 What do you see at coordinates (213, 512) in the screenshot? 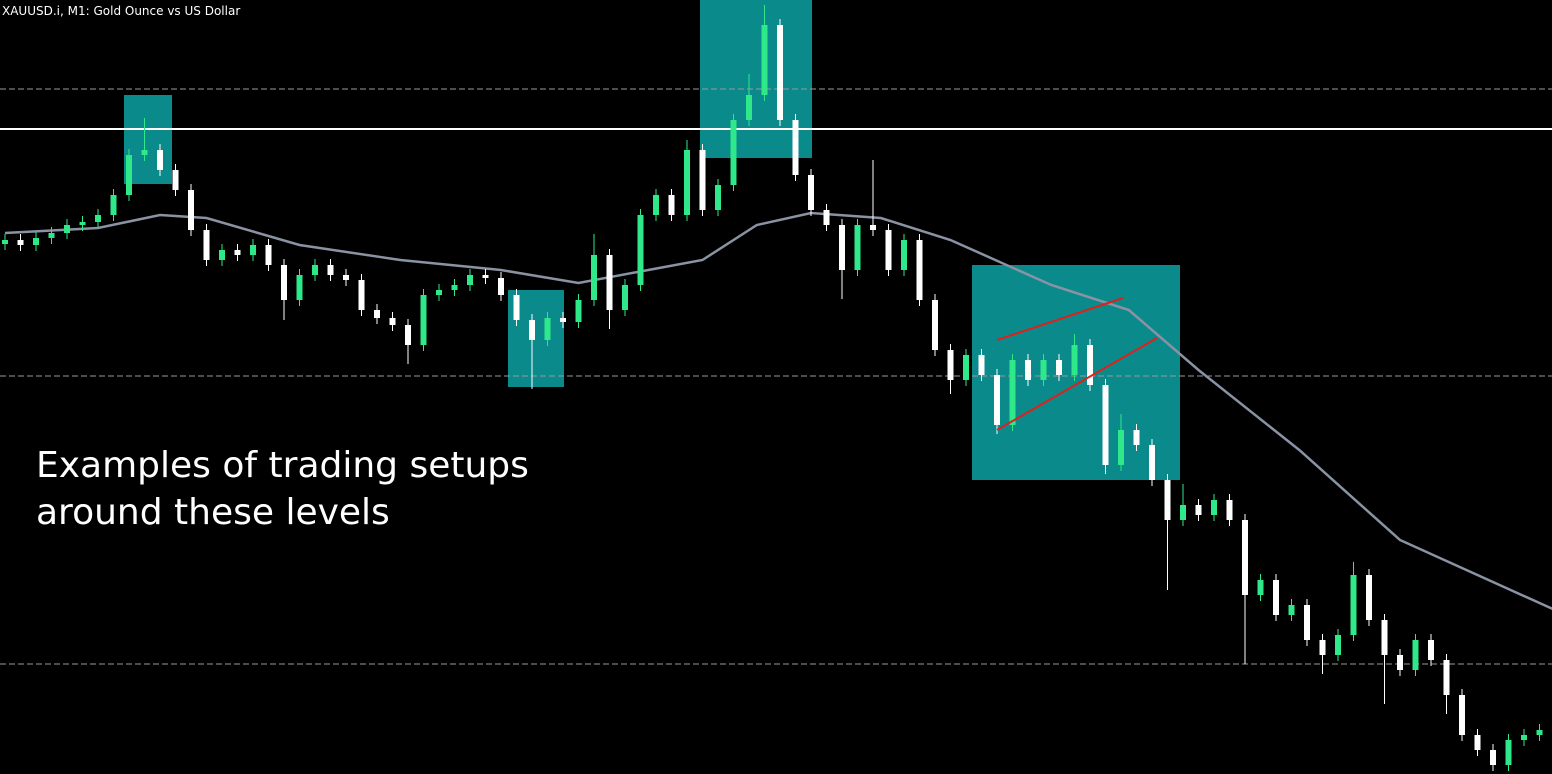
I see `annotation: around these levels` at bounding box center [213, 512].